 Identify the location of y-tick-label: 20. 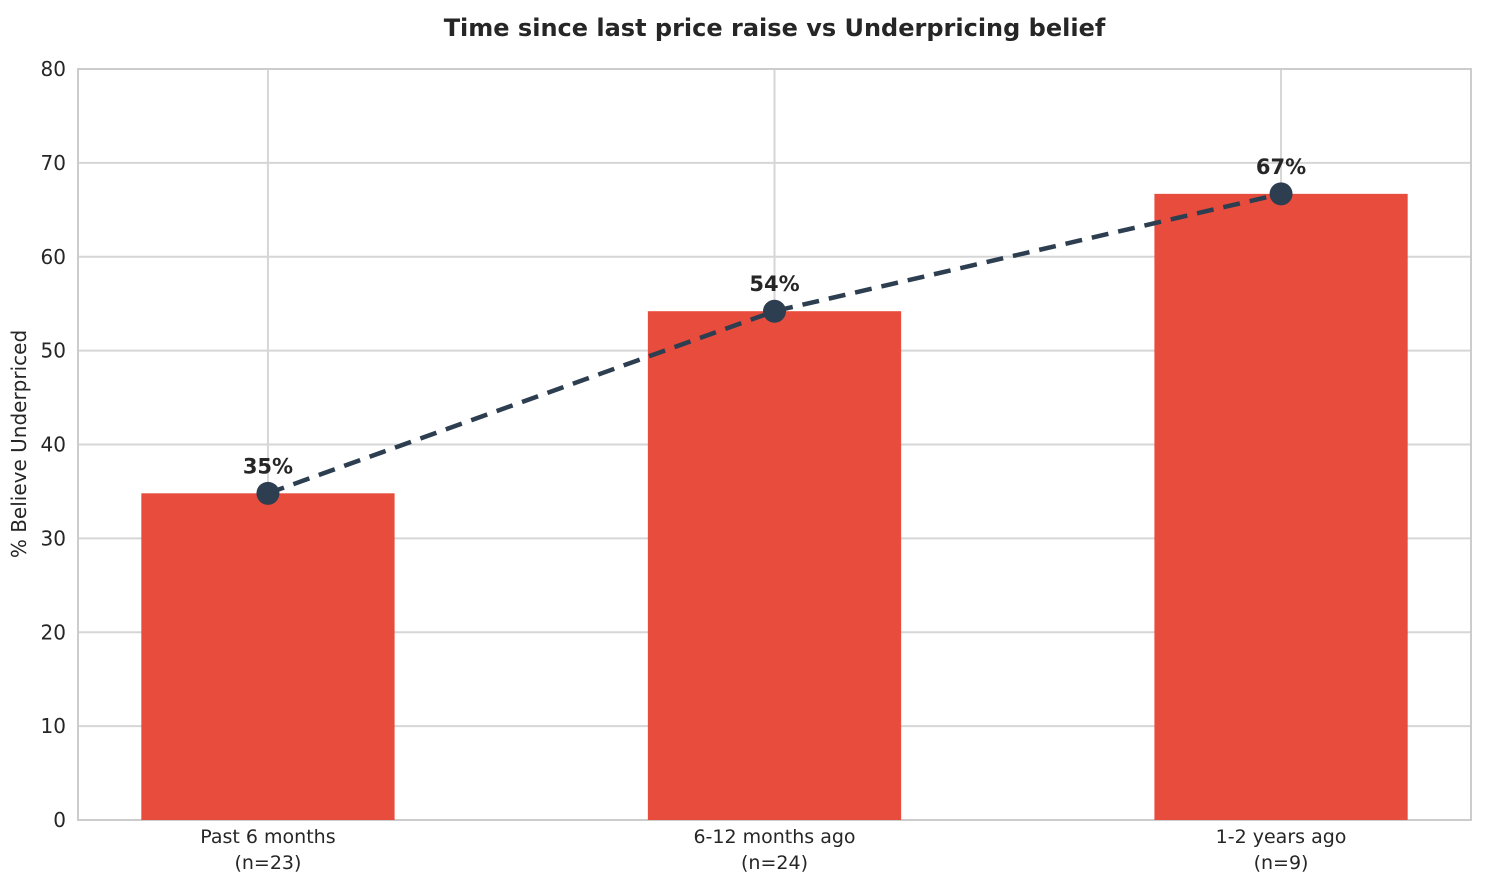
(53, 632).